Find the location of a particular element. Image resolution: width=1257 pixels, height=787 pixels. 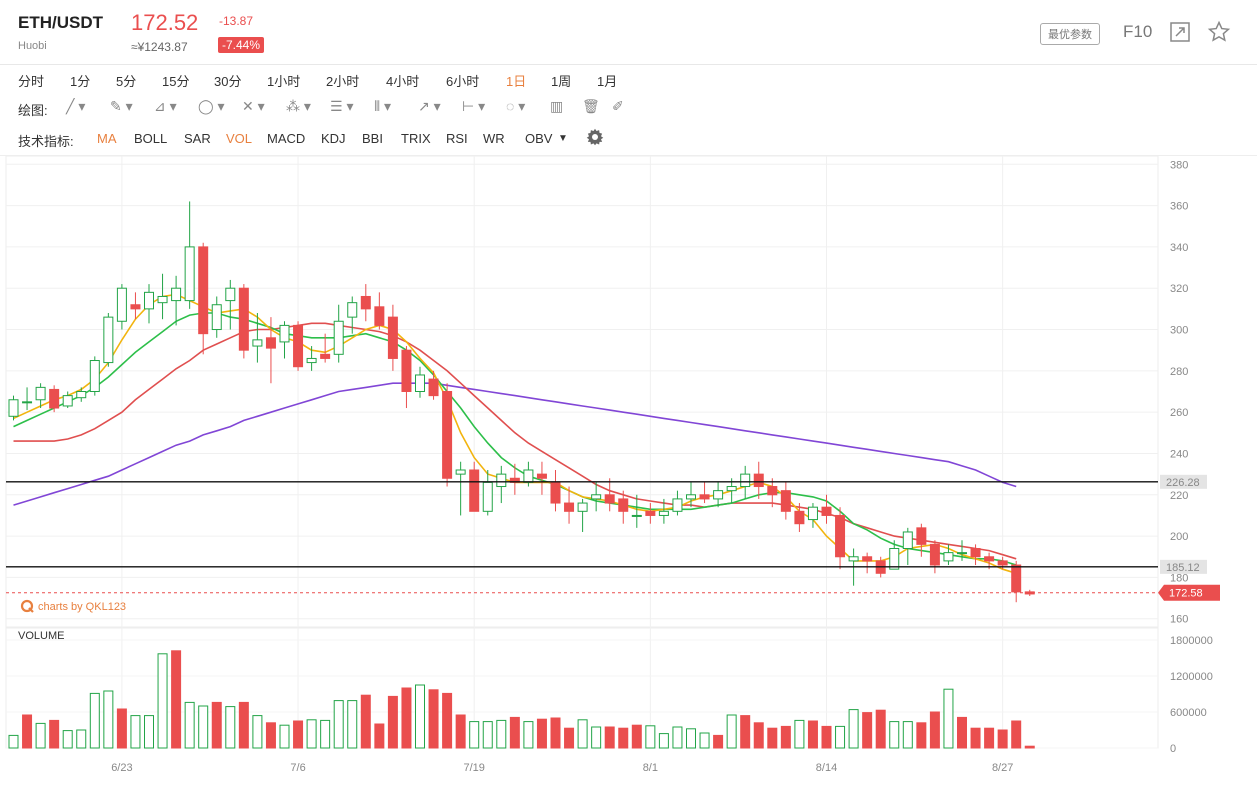

star-icon is located at coordinates (1219, 32).